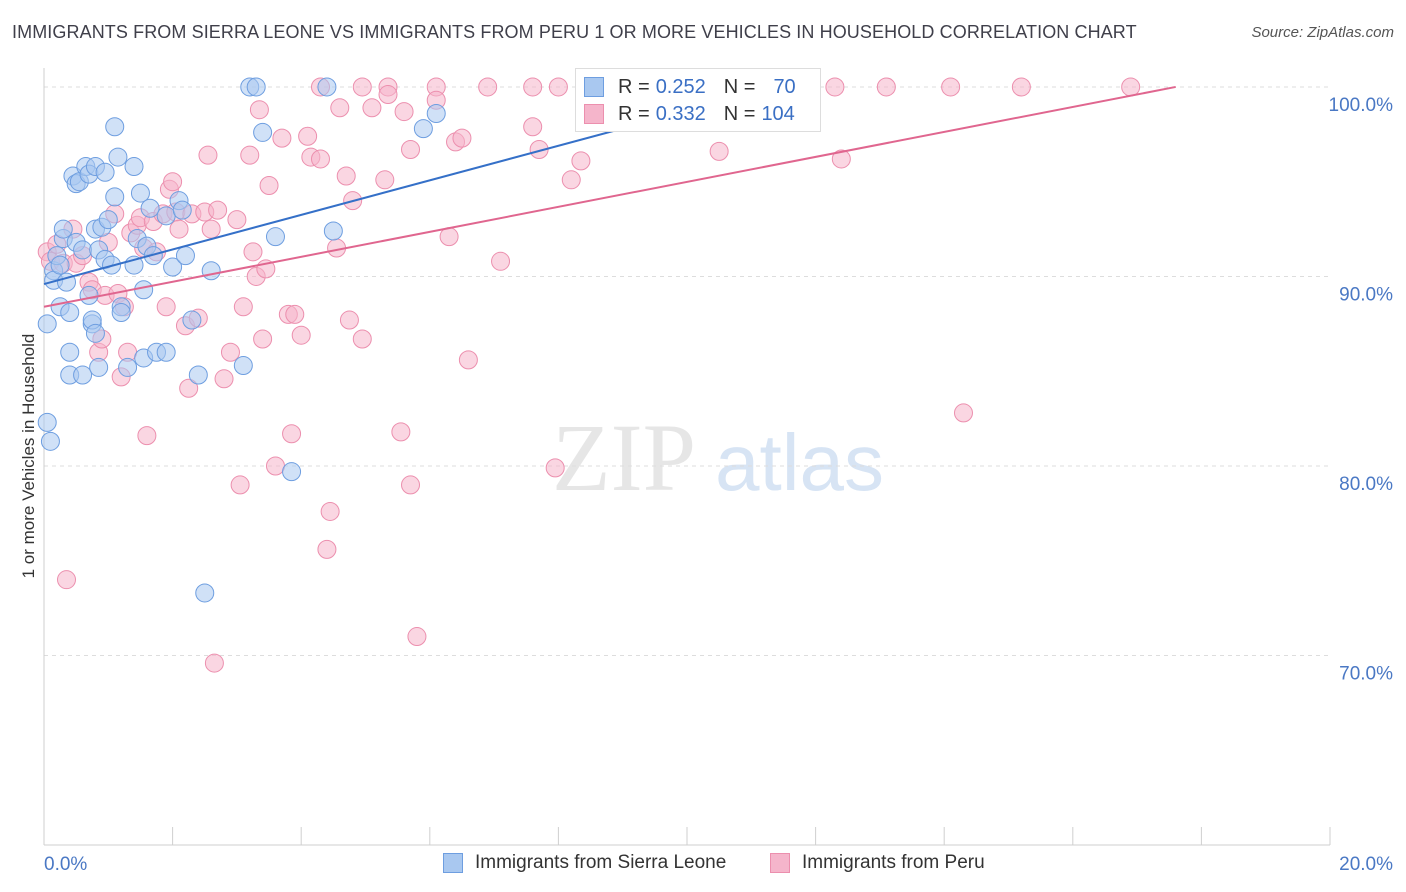 The height and width of the screenshot is (892, 1406). I want to click on x-tick-labels: 0.0% 20.0%, so click(718, 864).